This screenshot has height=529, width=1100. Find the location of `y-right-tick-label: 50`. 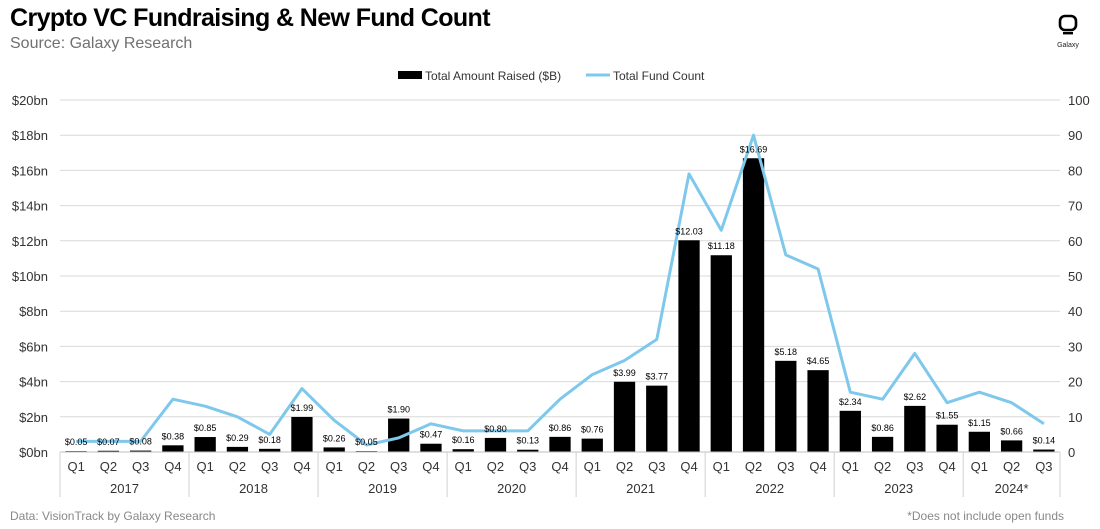

y-right-tick-label: 50 is located at coordinates (1075, 276).